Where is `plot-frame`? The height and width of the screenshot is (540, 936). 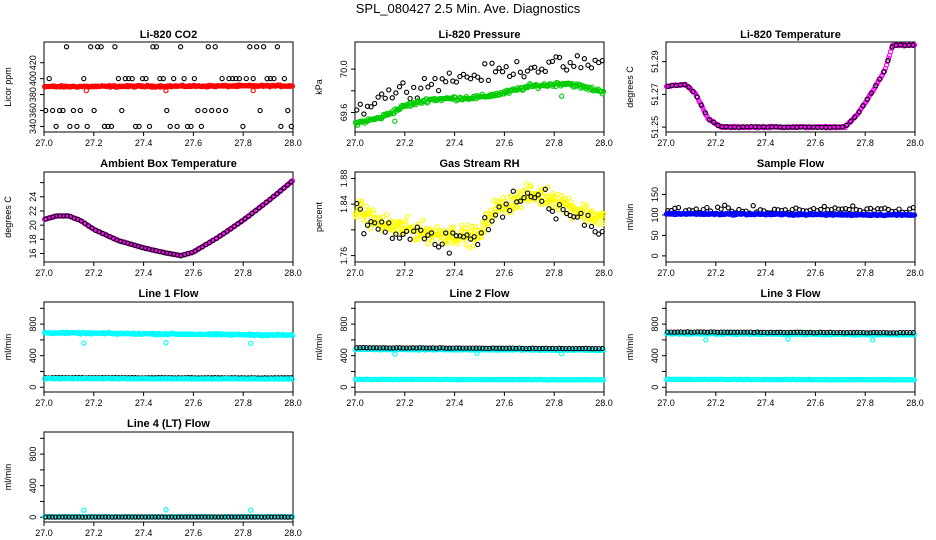
plot-frame is located at coordinates (168, 347).